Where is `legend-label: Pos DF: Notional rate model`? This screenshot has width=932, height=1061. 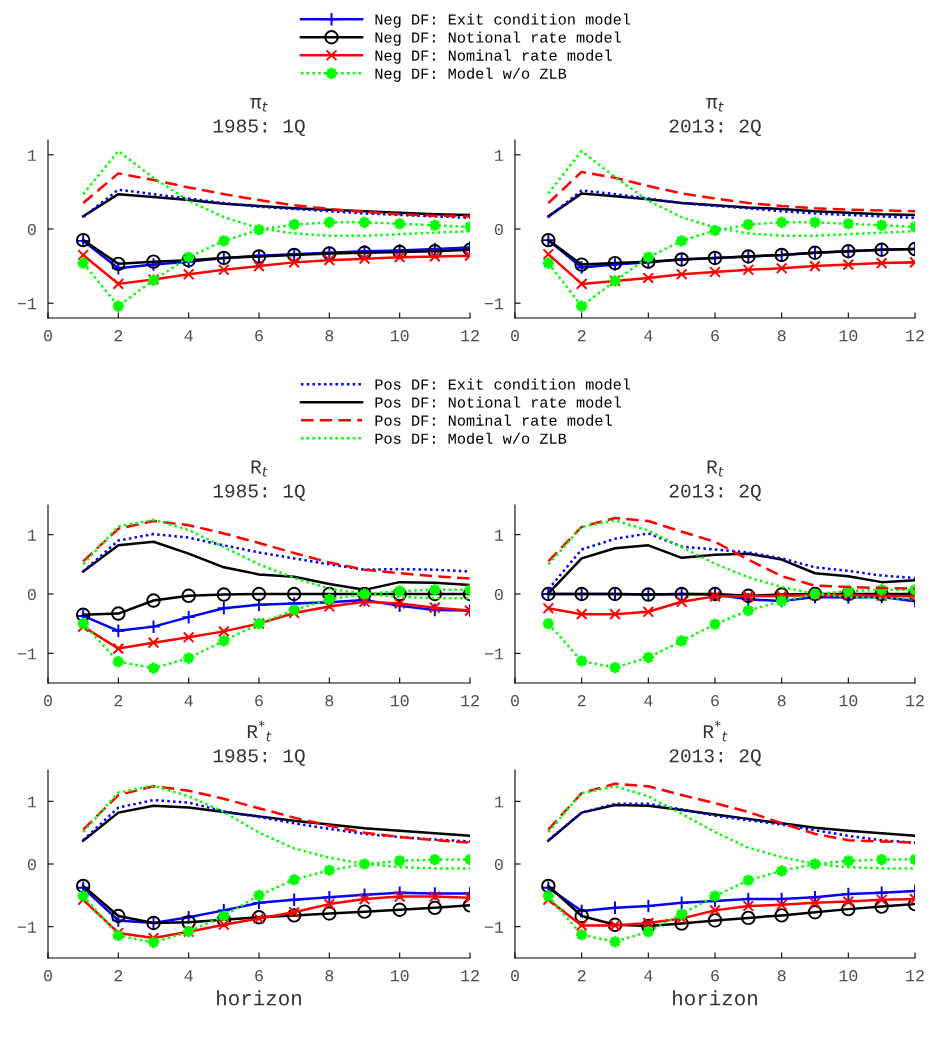
legend-label: Pos DF: Notional rate model is located at coordinates (498, 402).